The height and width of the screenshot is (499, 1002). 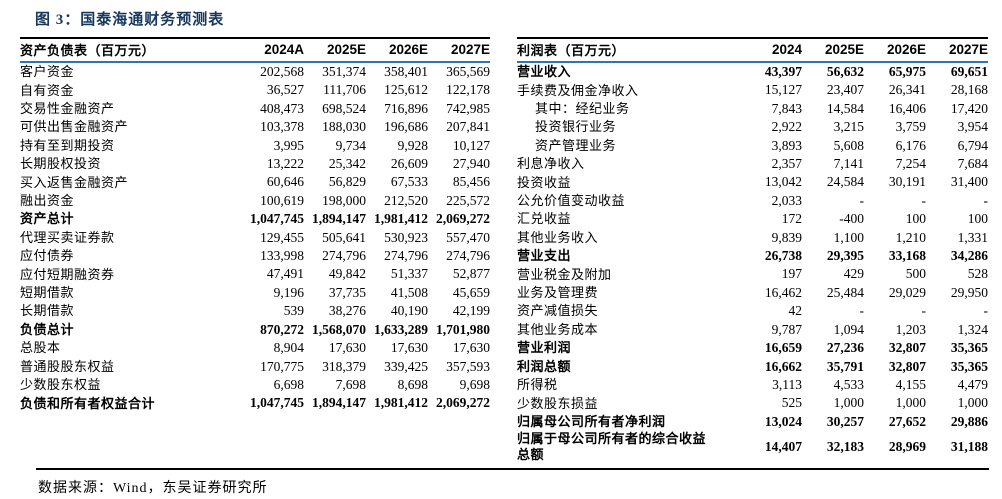 What do you see at coordinates (47, 72) in the screenshot?
I see `row-label: 客户资金` at bounding box center [47, 72].